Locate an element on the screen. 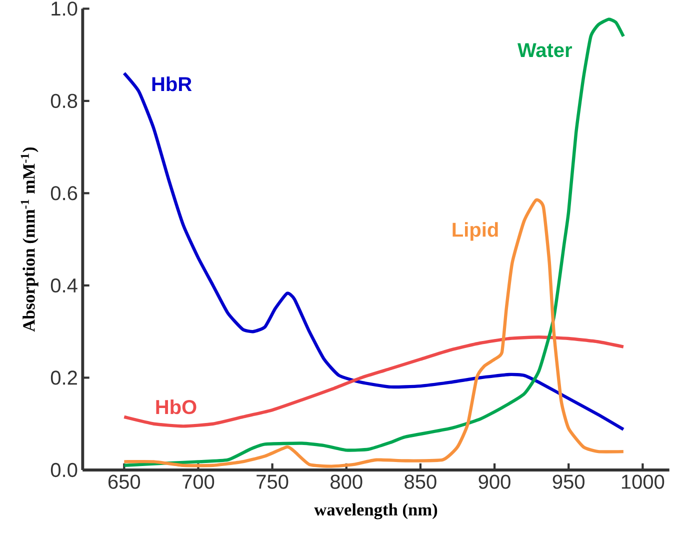 The width and height of the screenshot is (673, 546). x-tick-label: 700 is located at coordinates (198, 481).